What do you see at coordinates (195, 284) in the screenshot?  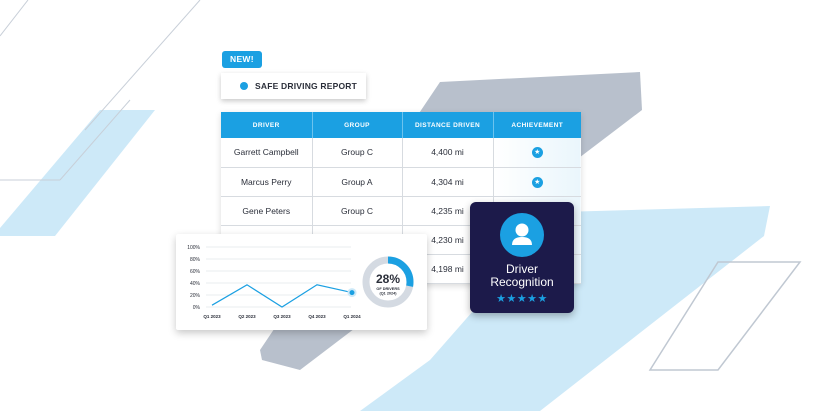 I see `y-tick-label: 40%` at bounding box center [195, 284].